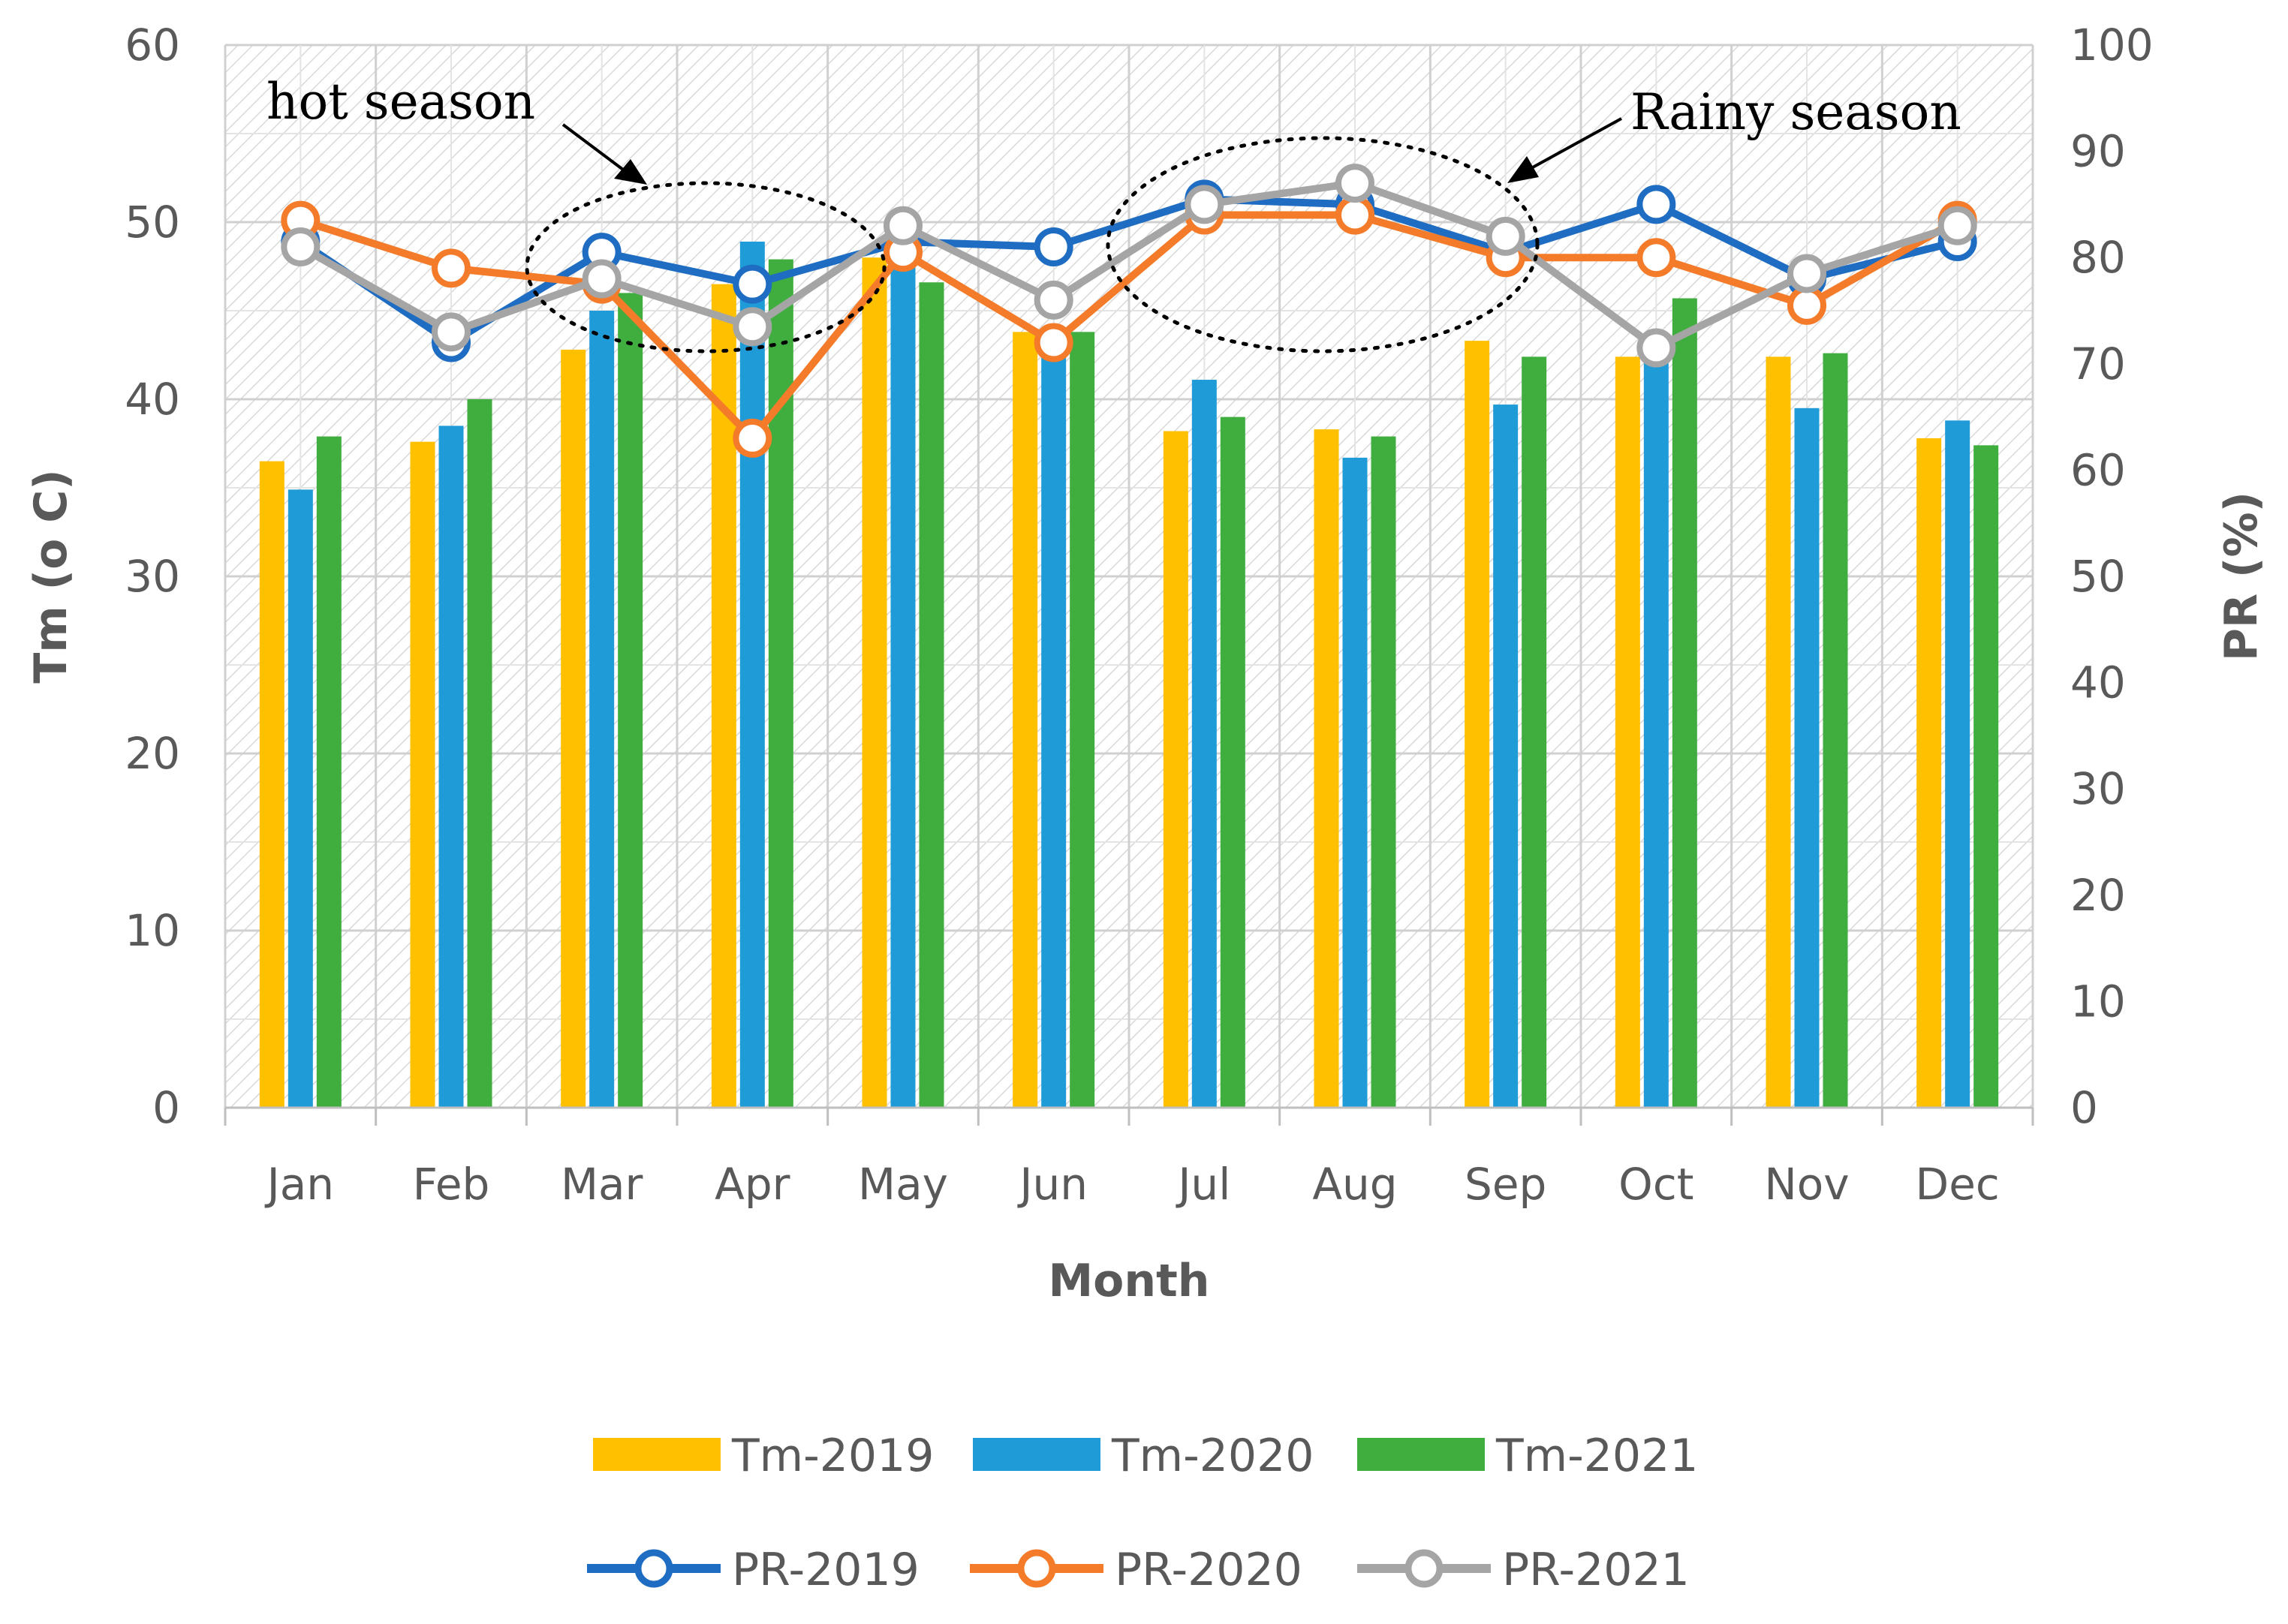 Image resolution: width=2288 pixels, height=1624 pixels. What do you see at coordinates (2098, 257) in the screenshot?
I see `y2-tick-label: 80` at bounding box center [2098, 257].